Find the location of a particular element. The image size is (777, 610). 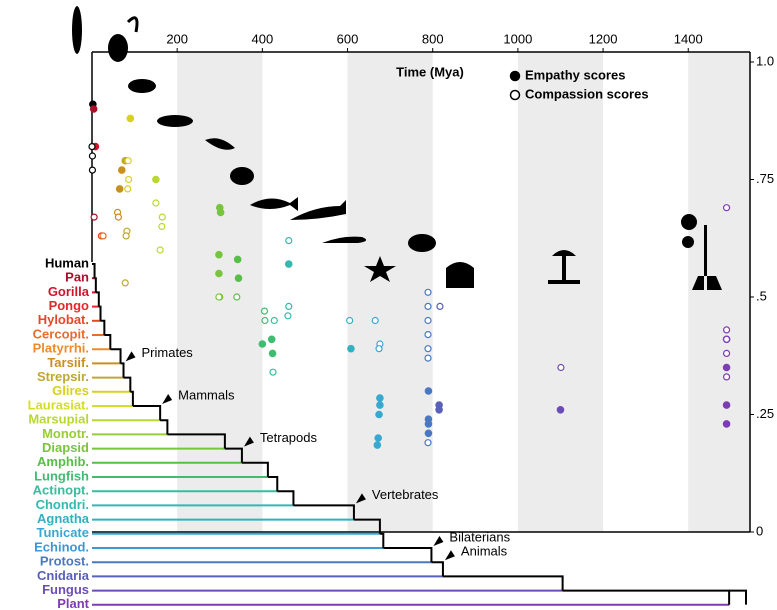

y-tick-label: 0 is located at coordinates (759, 530).